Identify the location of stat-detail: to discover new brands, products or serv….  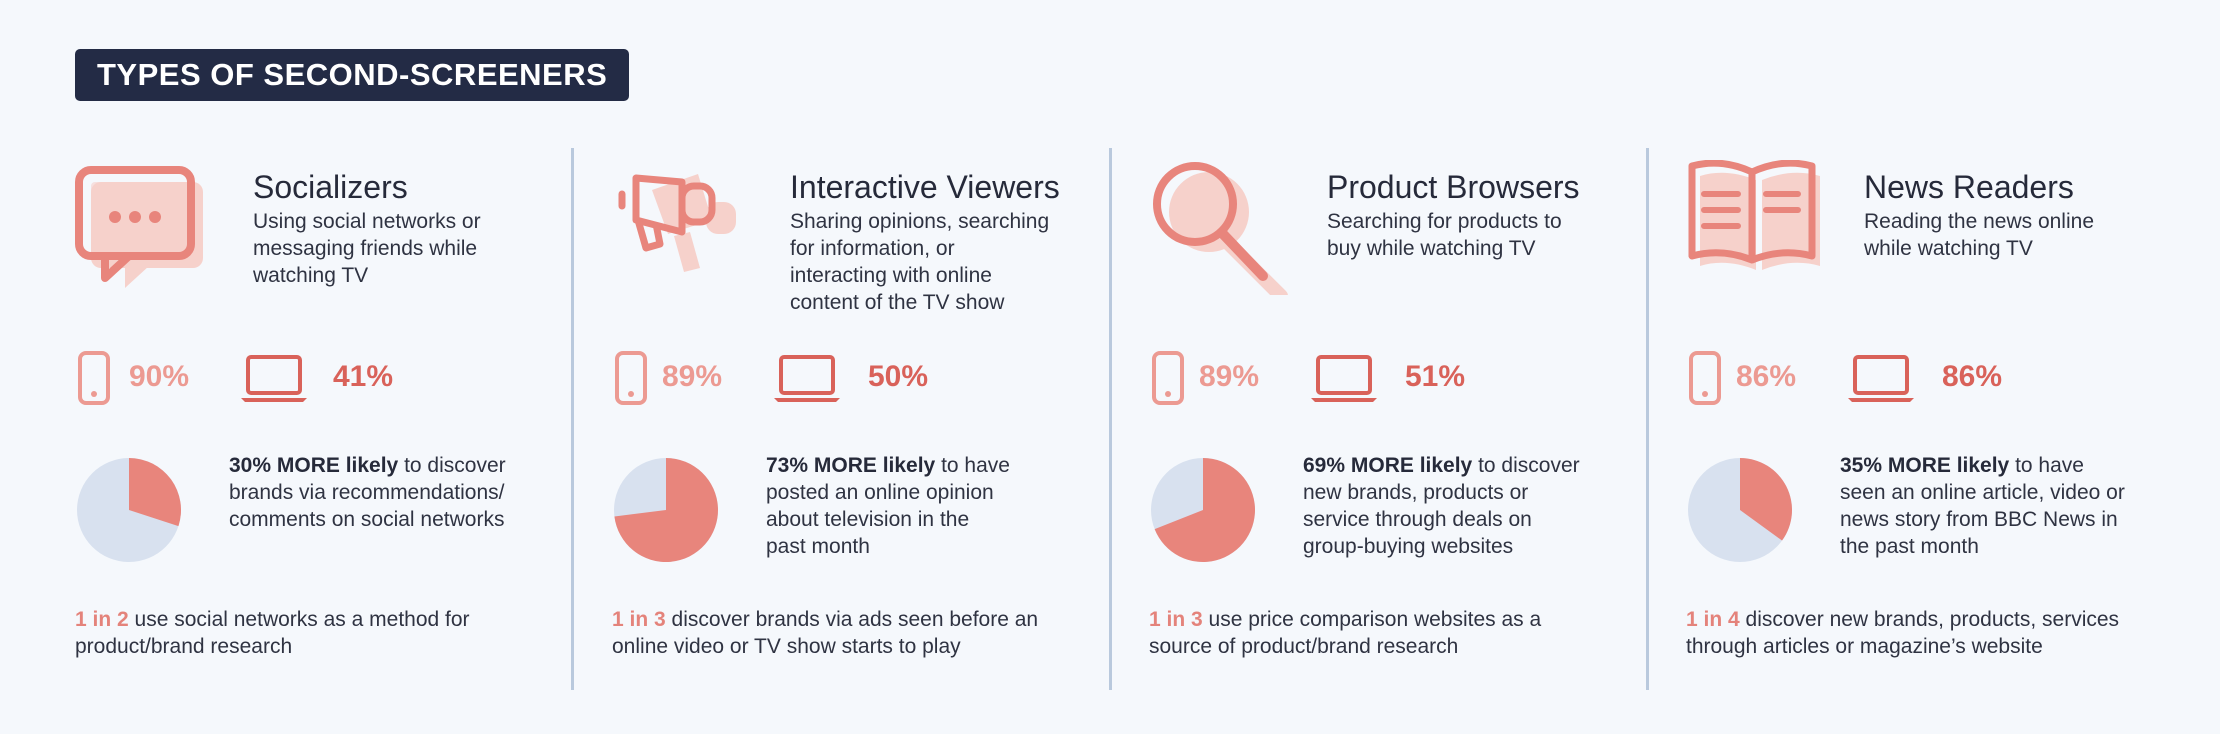
(1441, 506).